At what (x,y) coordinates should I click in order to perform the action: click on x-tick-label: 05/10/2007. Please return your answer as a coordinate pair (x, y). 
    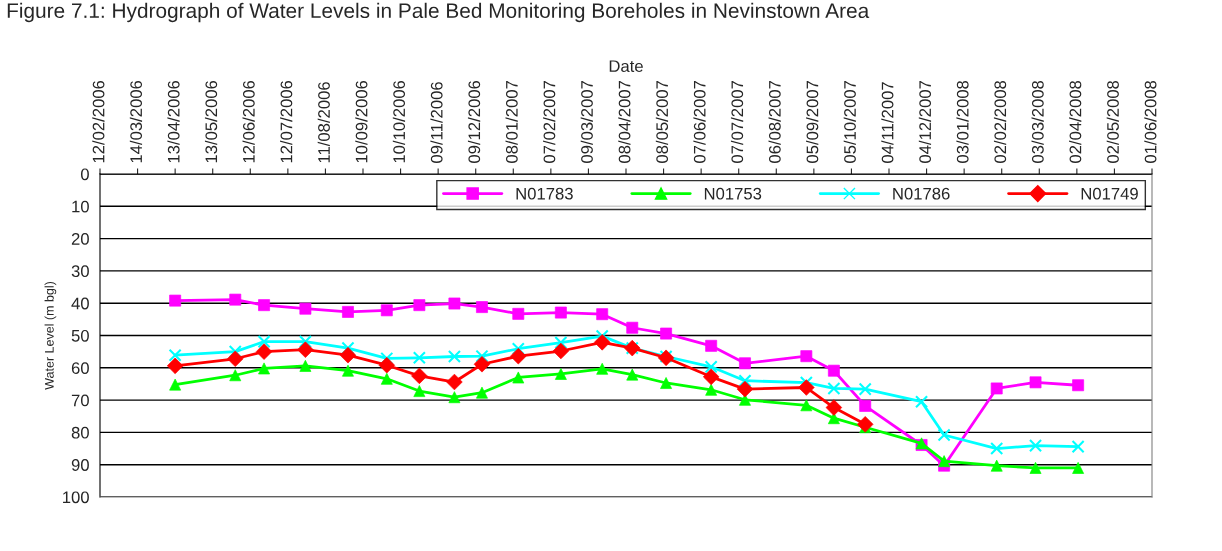
    Looking at the image, I should click on (849, 122).